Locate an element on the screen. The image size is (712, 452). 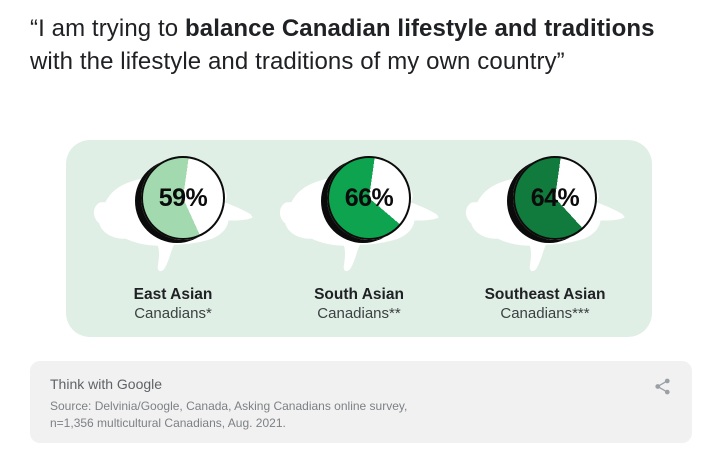
pie-value-label: 59% is located at coordinates (183, 197).